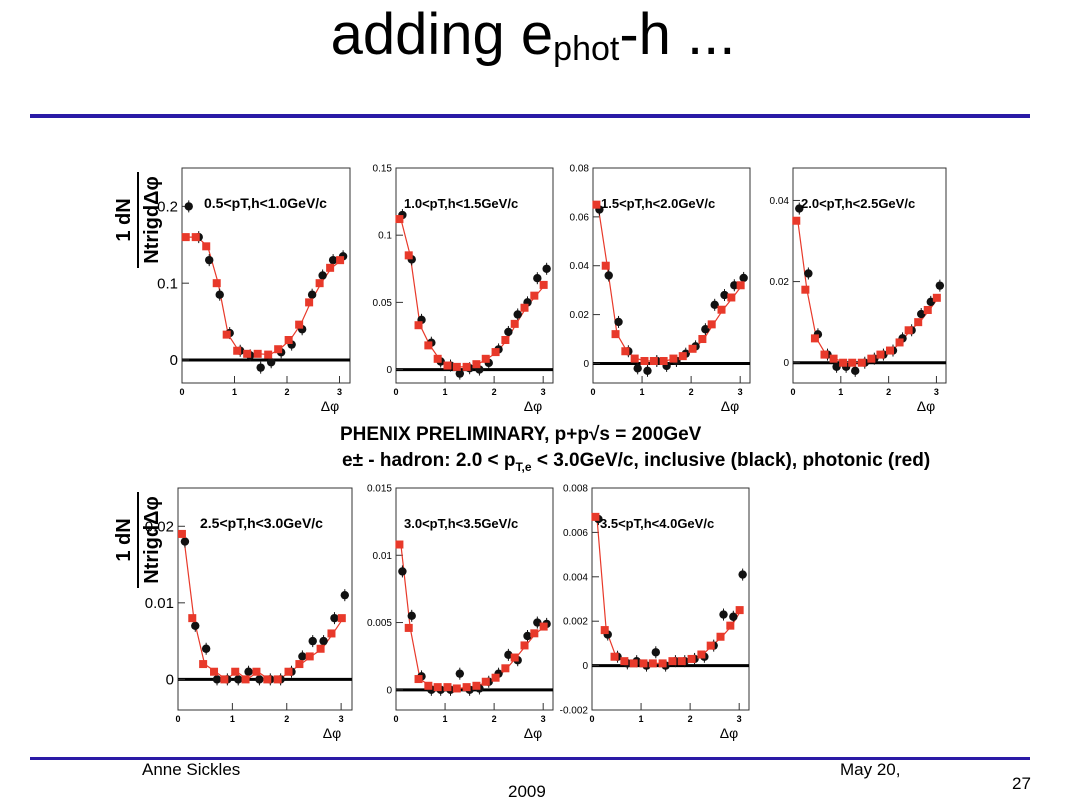  What do you see at coordinates (442, 34) in the screenshot?
I see `title-main: adding e` at bounding box center [442, 34].